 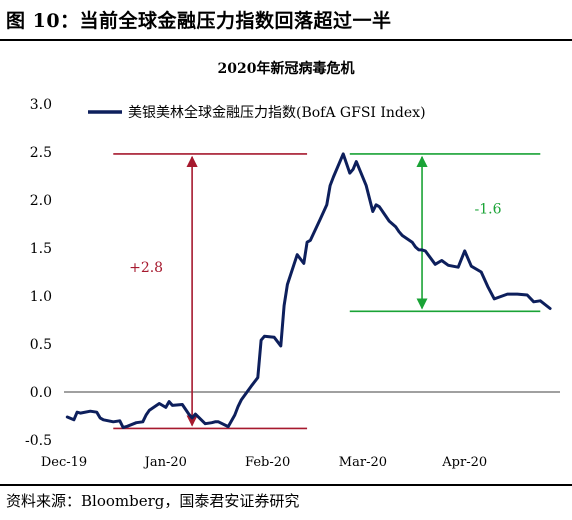 I want to click on x-tick-label: Feb-20, so click(x=267, y=462).